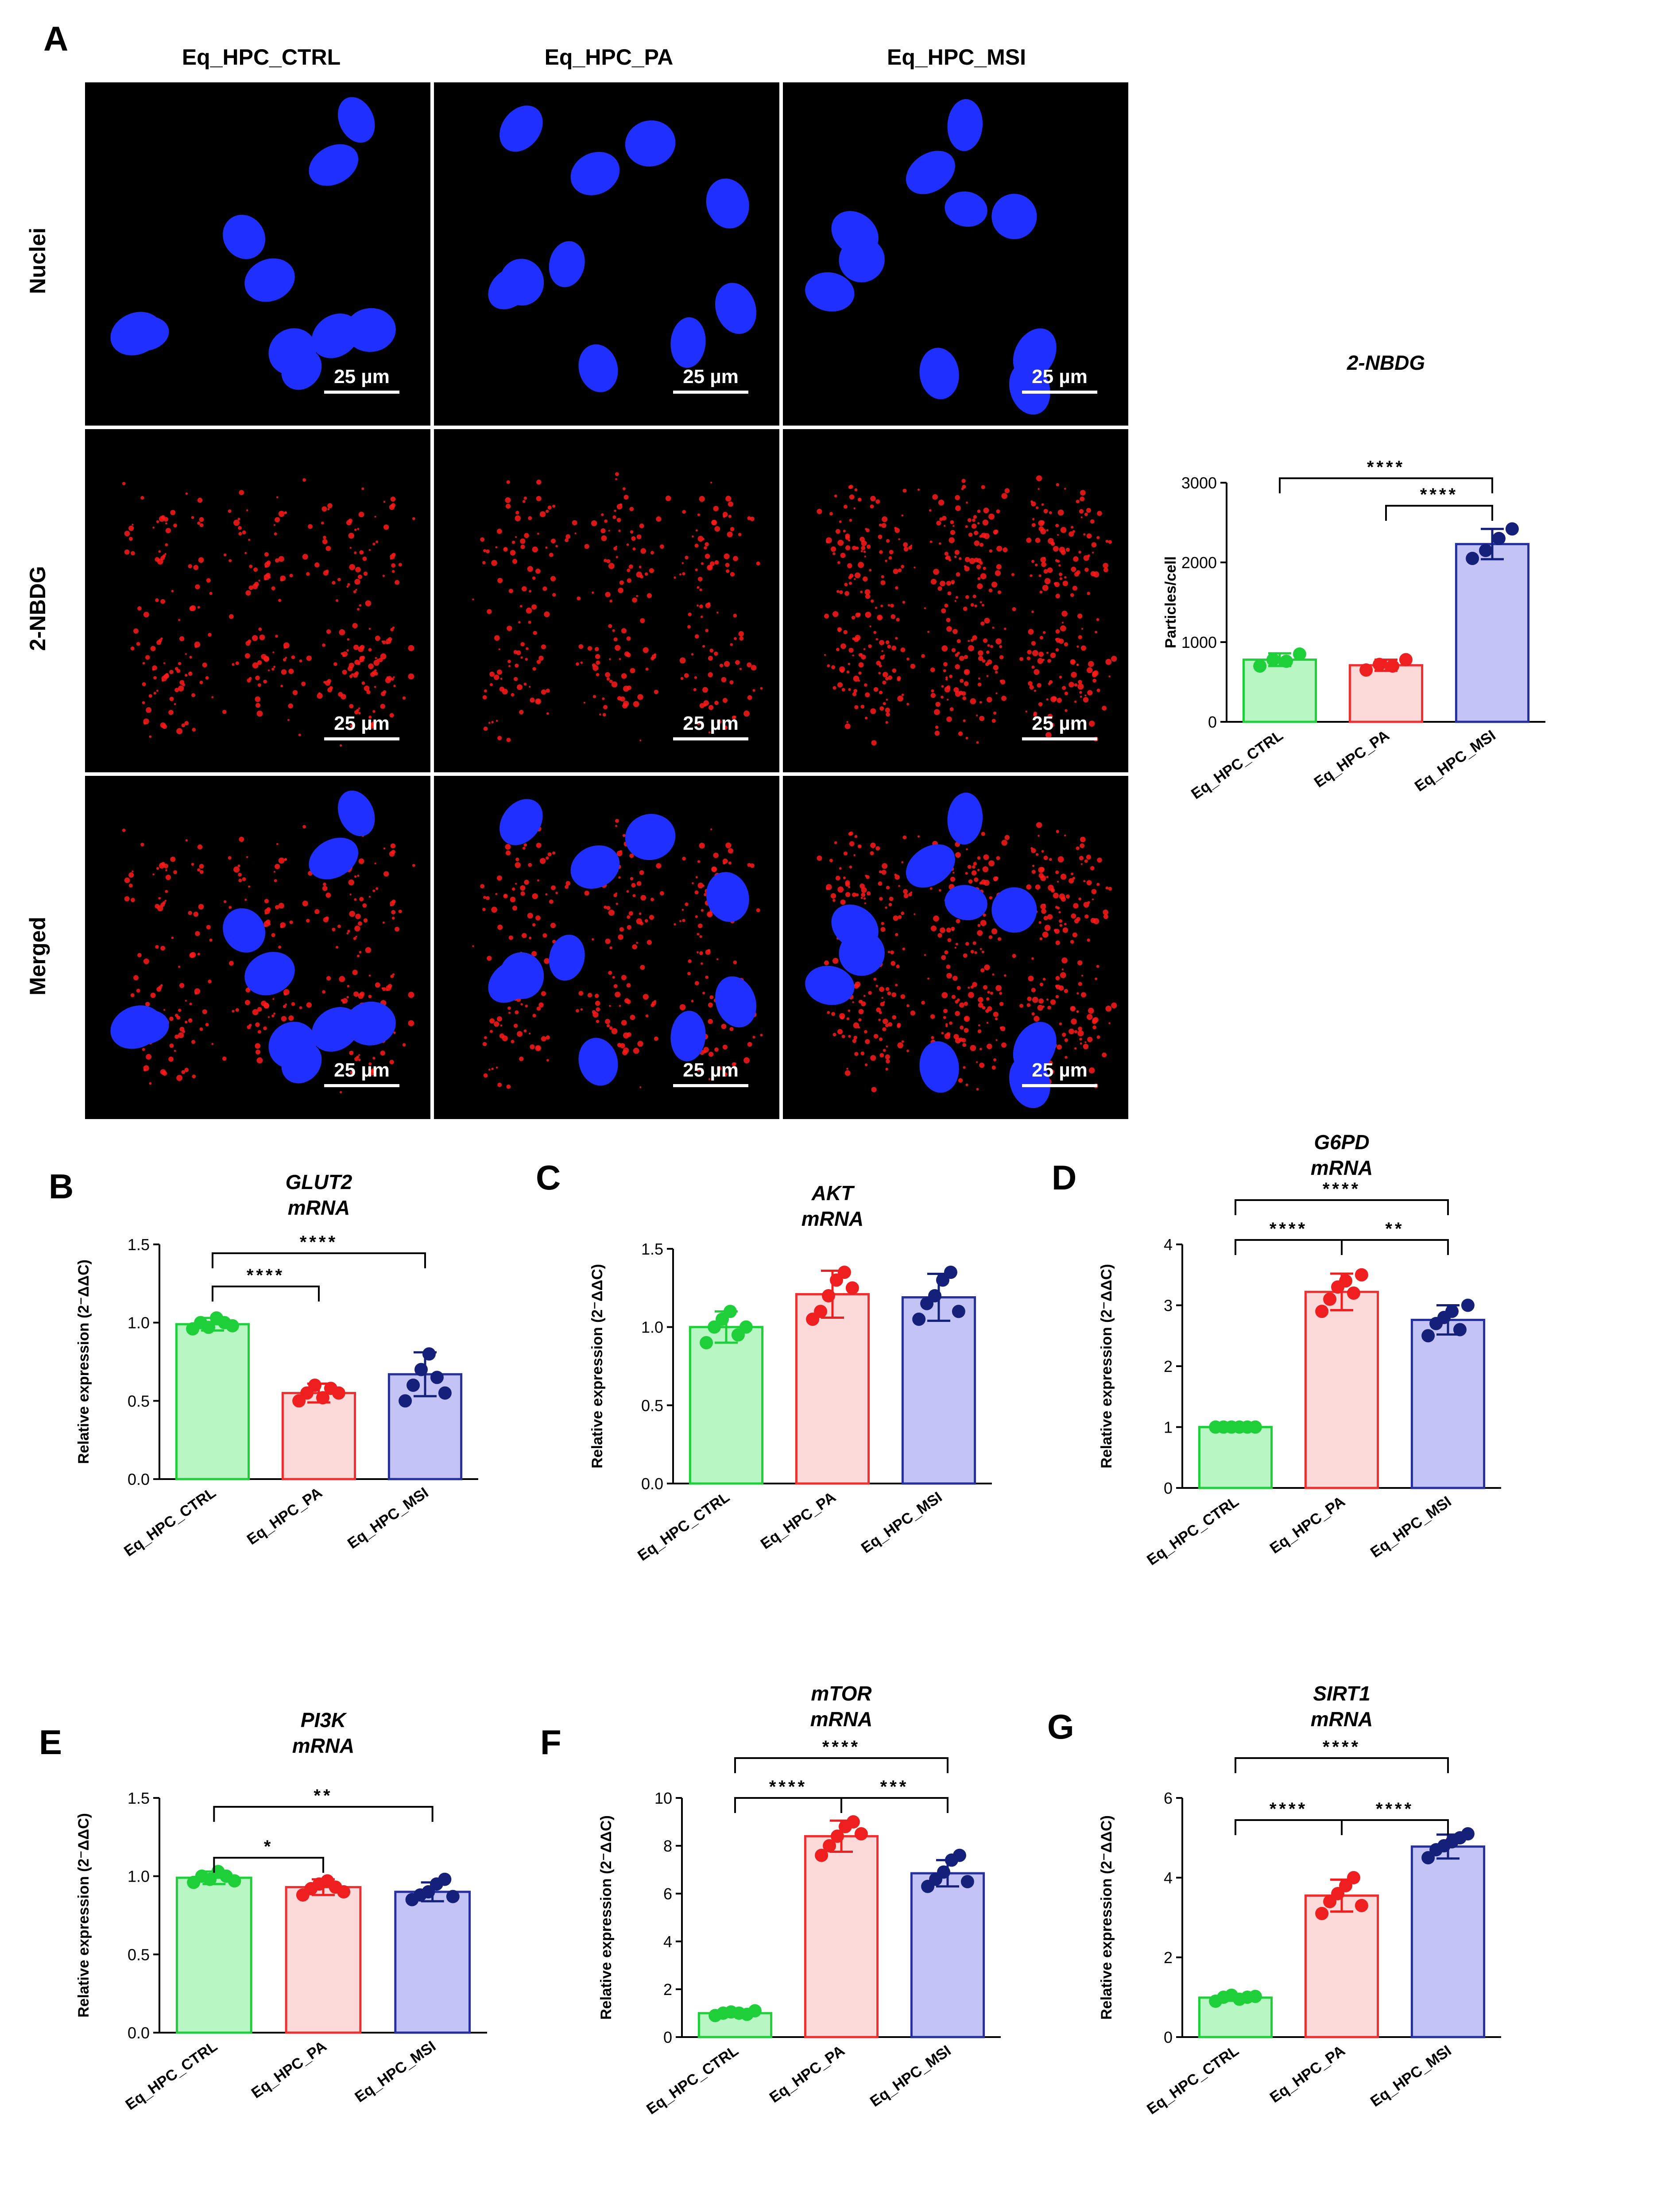  Describe the element at coordinates (1059, 738) in the screenshot. I see `scale-bar-line` at that location.